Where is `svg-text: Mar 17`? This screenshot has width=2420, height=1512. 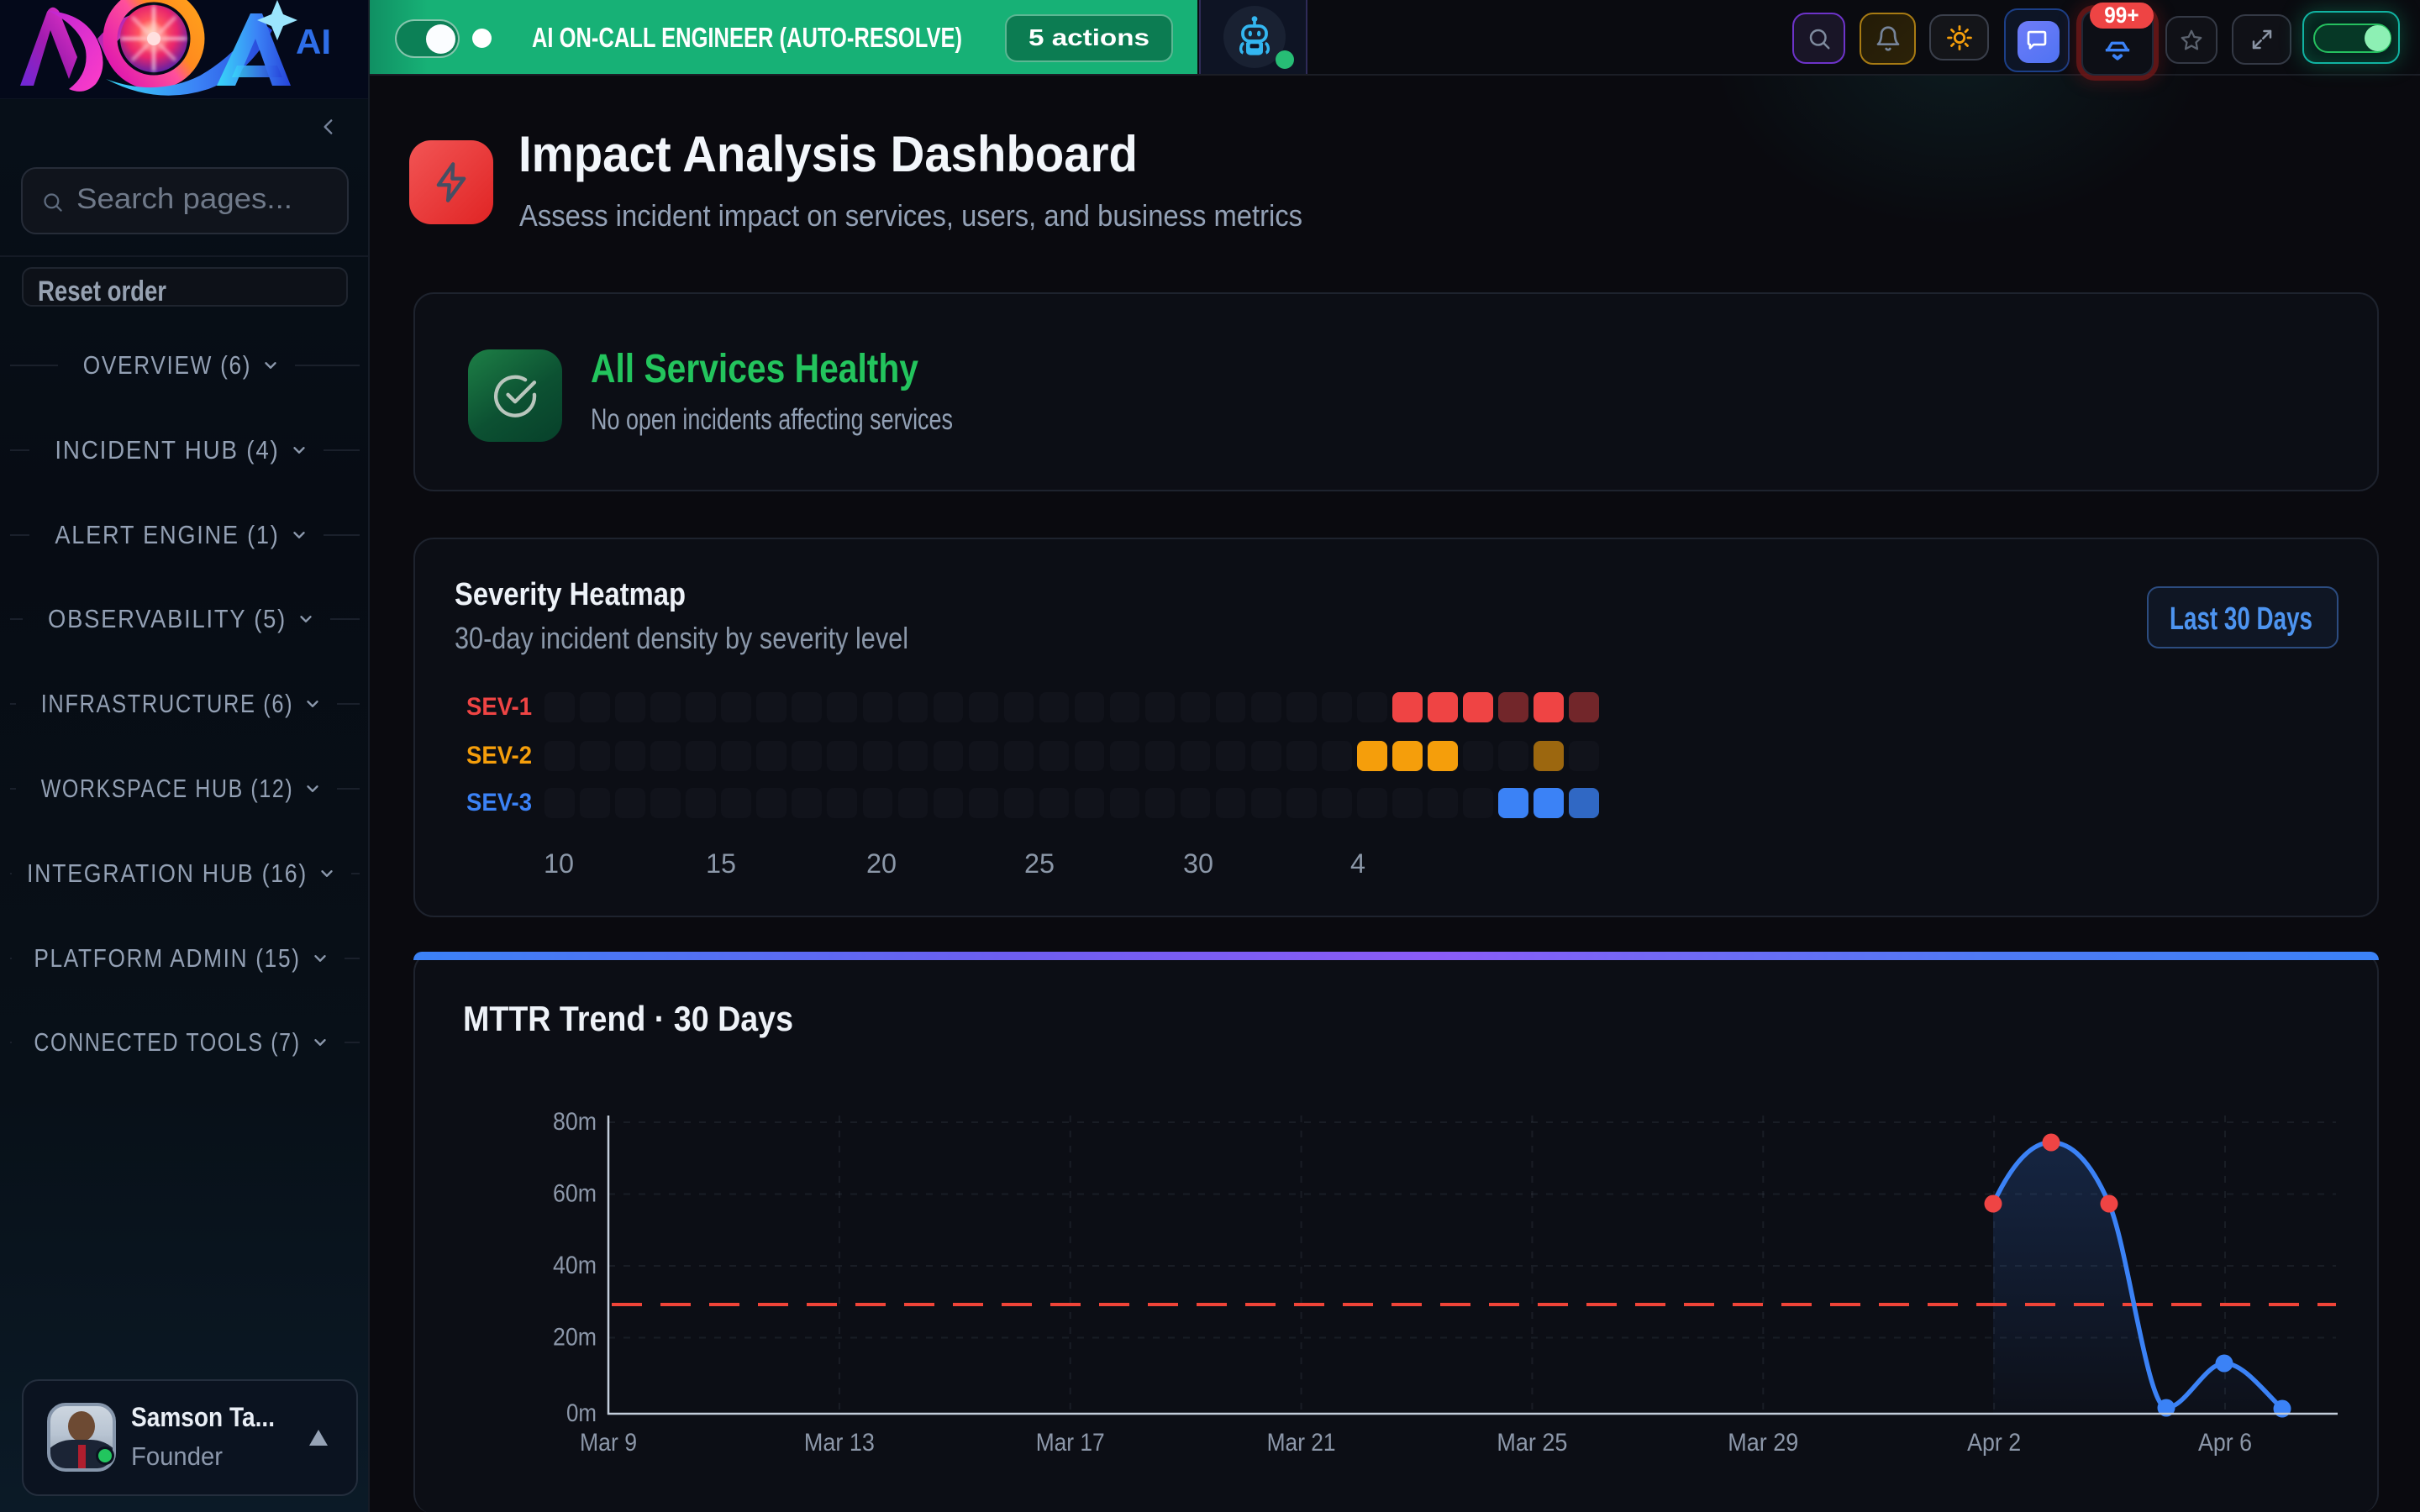
svg-text: Mar 17 is located at coordinates (1071, 1443).